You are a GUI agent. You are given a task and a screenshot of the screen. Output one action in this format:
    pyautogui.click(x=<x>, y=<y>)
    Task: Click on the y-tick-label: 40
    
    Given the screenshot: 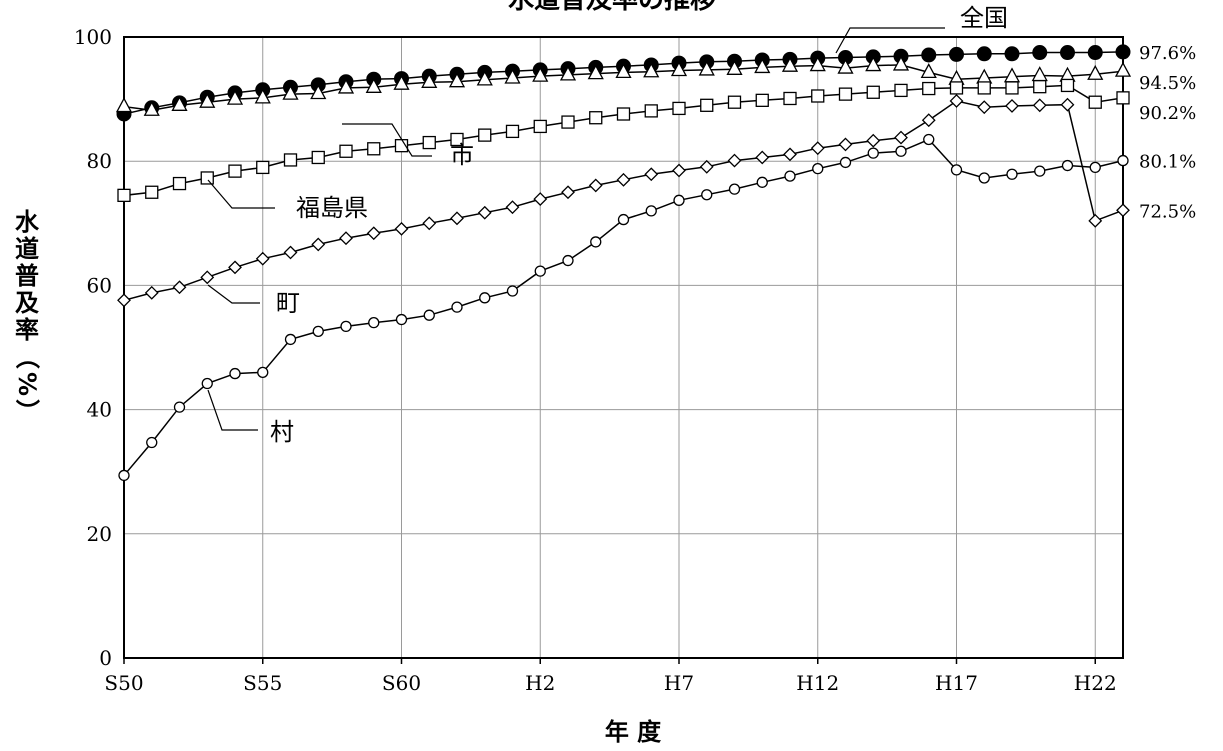 What is the action you would take?
    pyautogui.click(x=99, y=410)
    